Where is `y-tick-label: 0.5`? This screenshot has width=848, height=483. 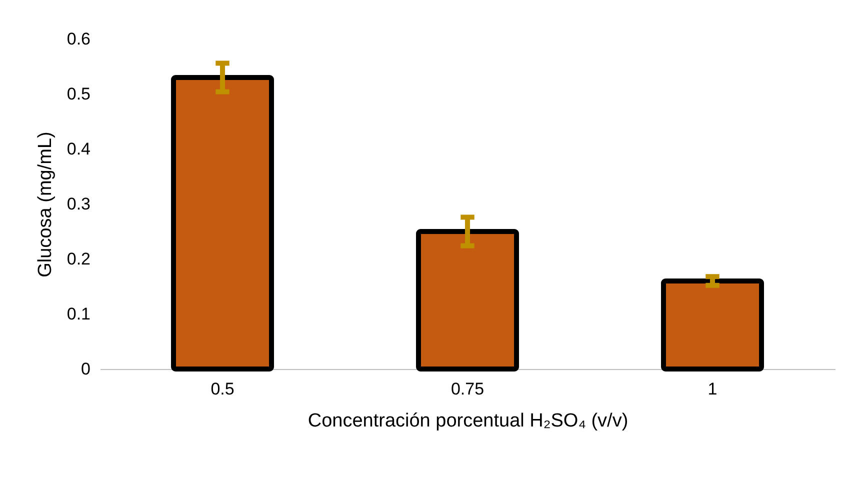
y-tick-label: 0.5 is located at coordinates (78, 94).